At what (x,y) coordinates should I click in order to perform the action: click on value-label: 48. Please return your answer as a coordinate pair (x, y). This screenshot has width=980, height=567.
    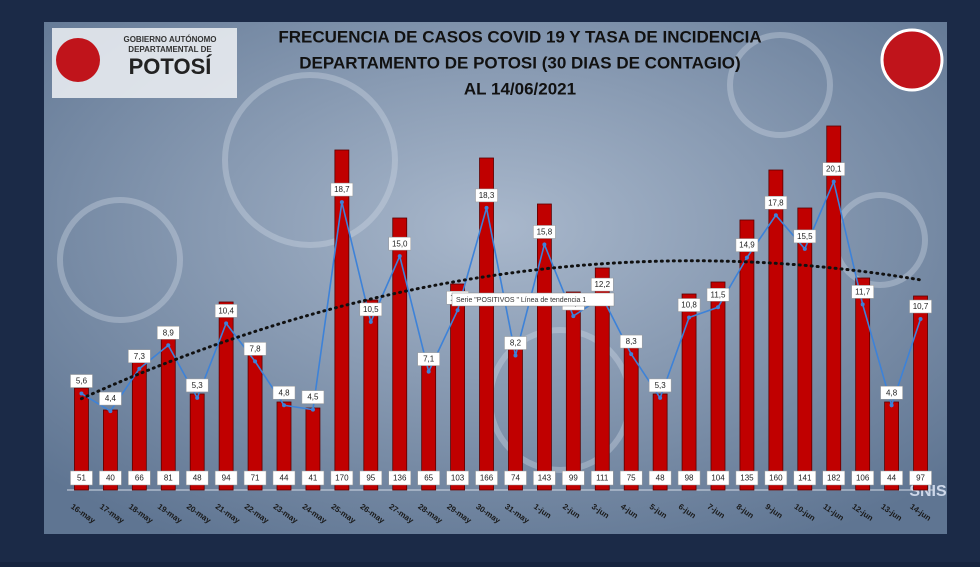
    Looking at the image, I should click on (197, 478).